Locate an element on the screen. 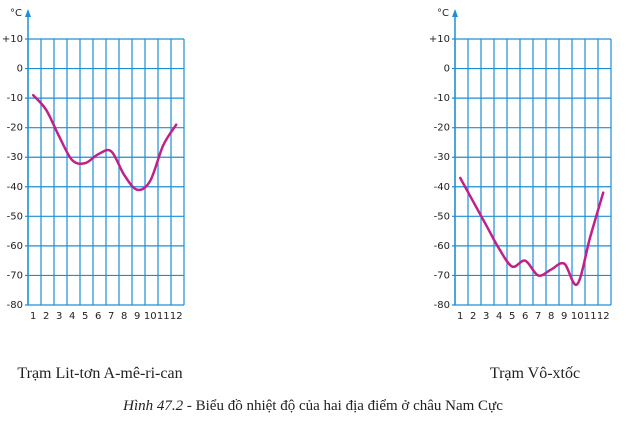 This screenshot has height=422, width=626. chart-title: Trạm Lit-tơn A-mê-ri-can is located at coordinates (99, 373).